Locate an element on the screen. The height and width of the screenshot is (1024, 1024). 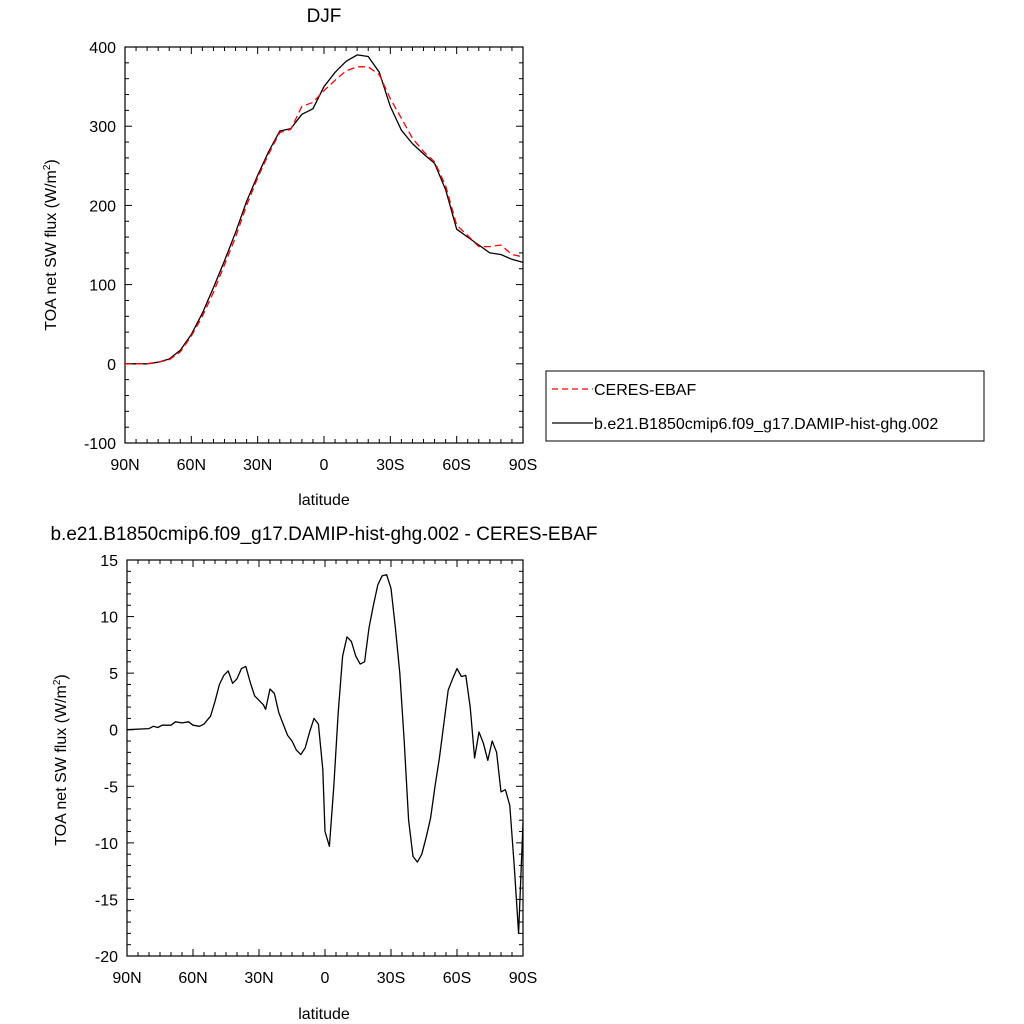
top-y-tick-label: 400 is located at coordinates (102, 48).